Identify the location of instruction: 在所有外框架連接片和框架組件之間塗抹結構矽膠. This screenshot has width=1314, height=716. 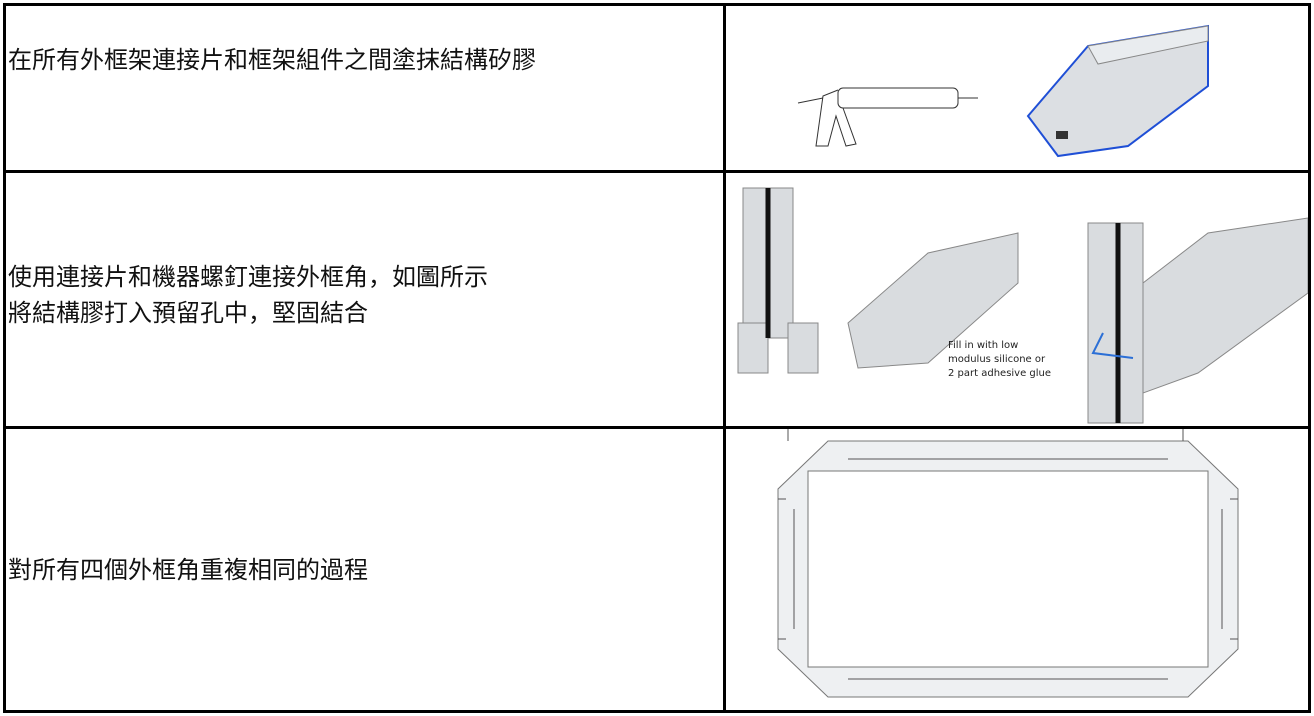
(272, 60).